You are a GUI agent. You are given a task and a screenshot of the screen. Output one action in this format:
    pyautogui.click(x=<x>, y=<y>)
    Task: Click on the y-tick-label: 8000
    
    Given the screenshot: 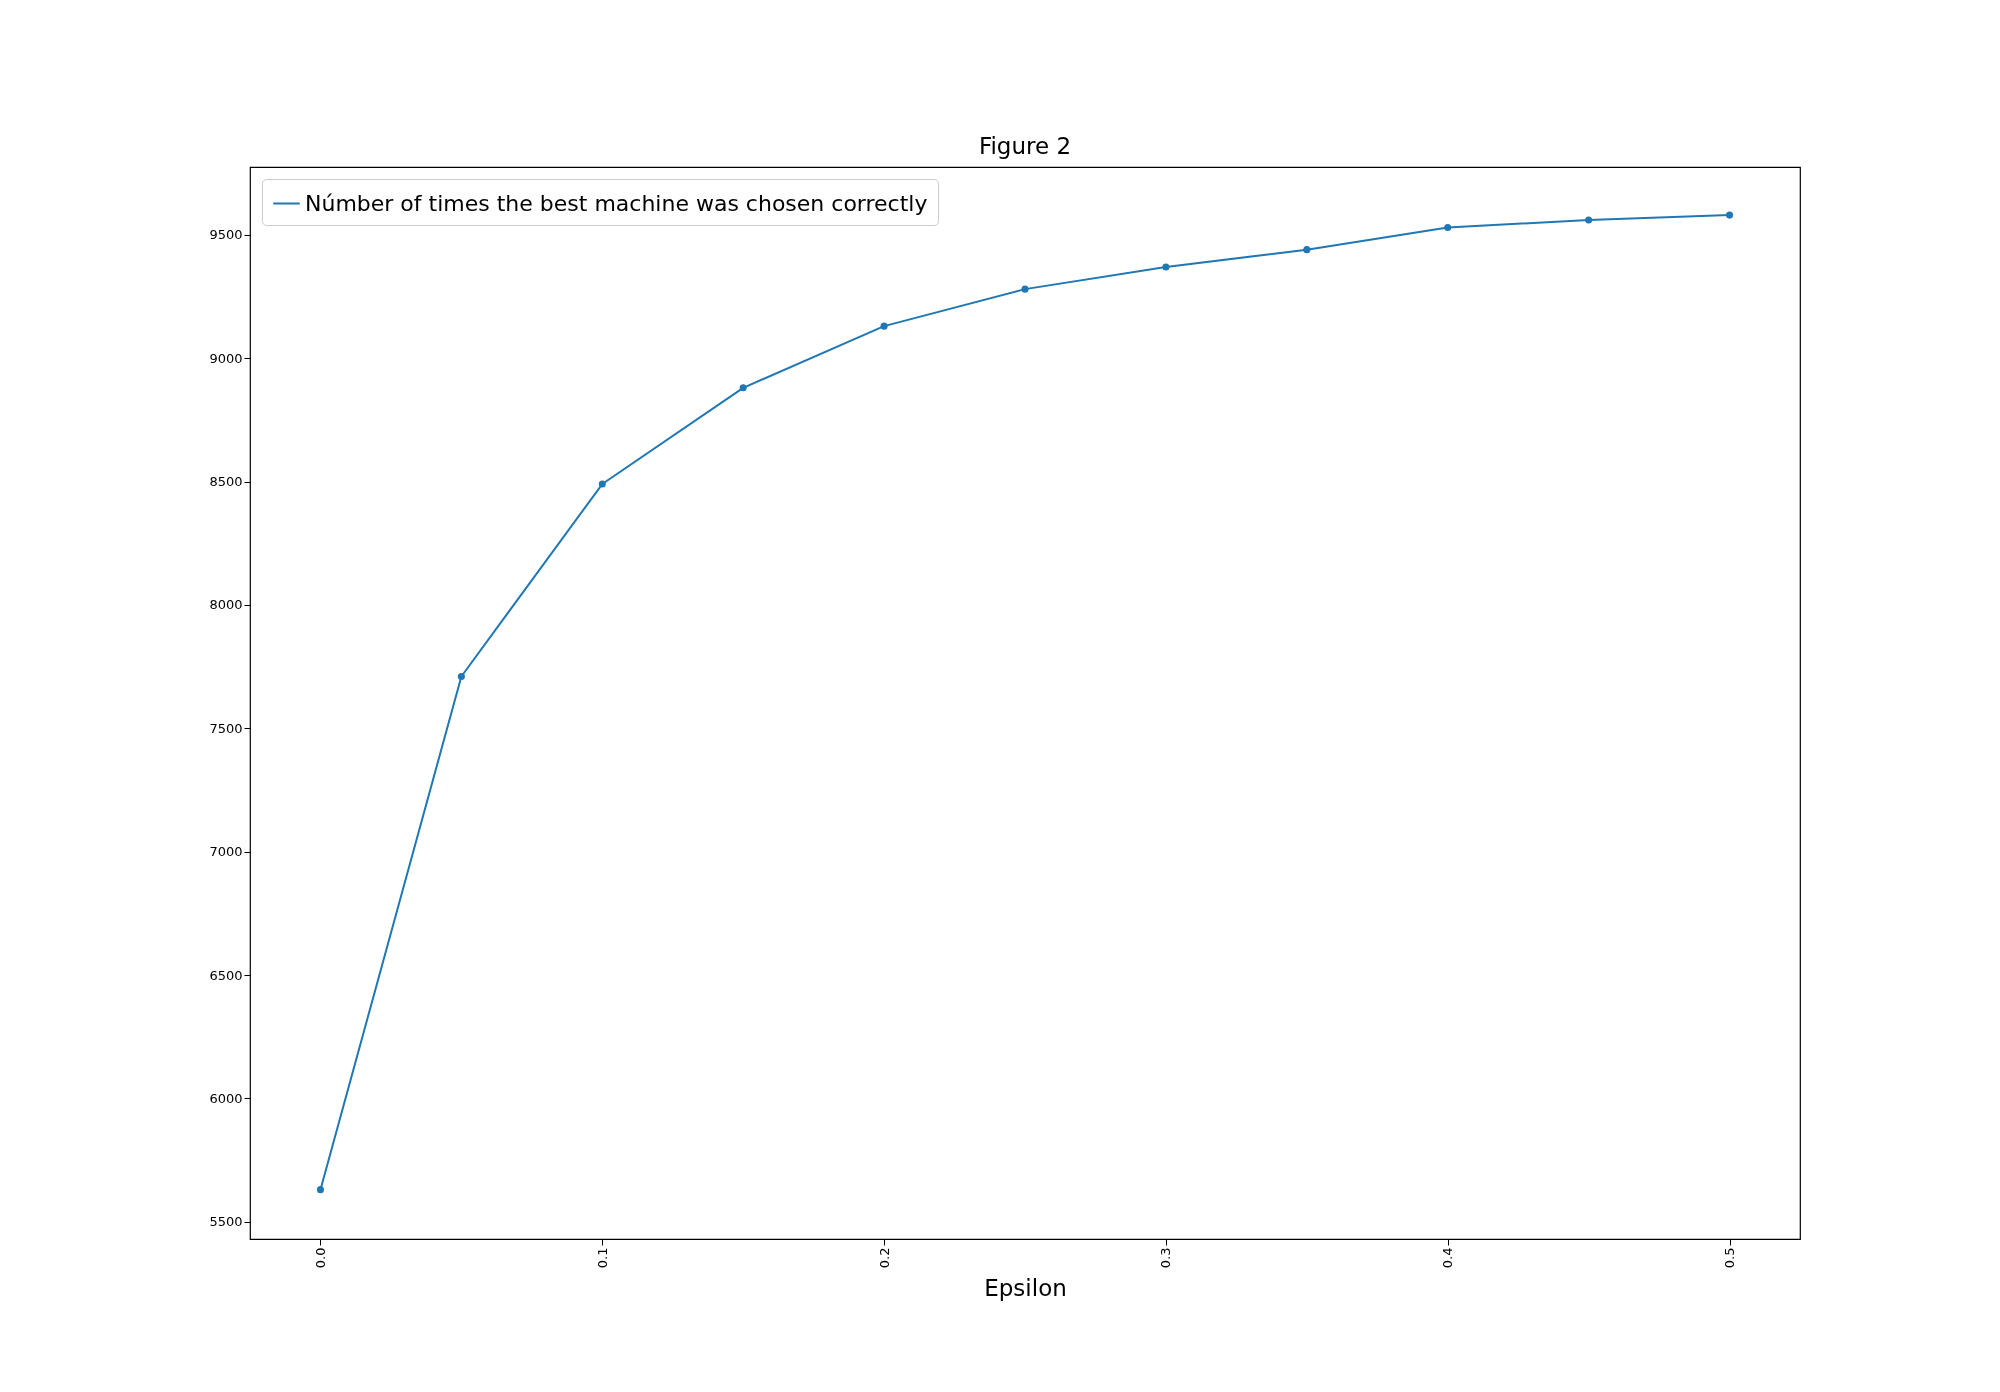 What is the action you would take?
    pyautogui.click(x=226, y=605)
    